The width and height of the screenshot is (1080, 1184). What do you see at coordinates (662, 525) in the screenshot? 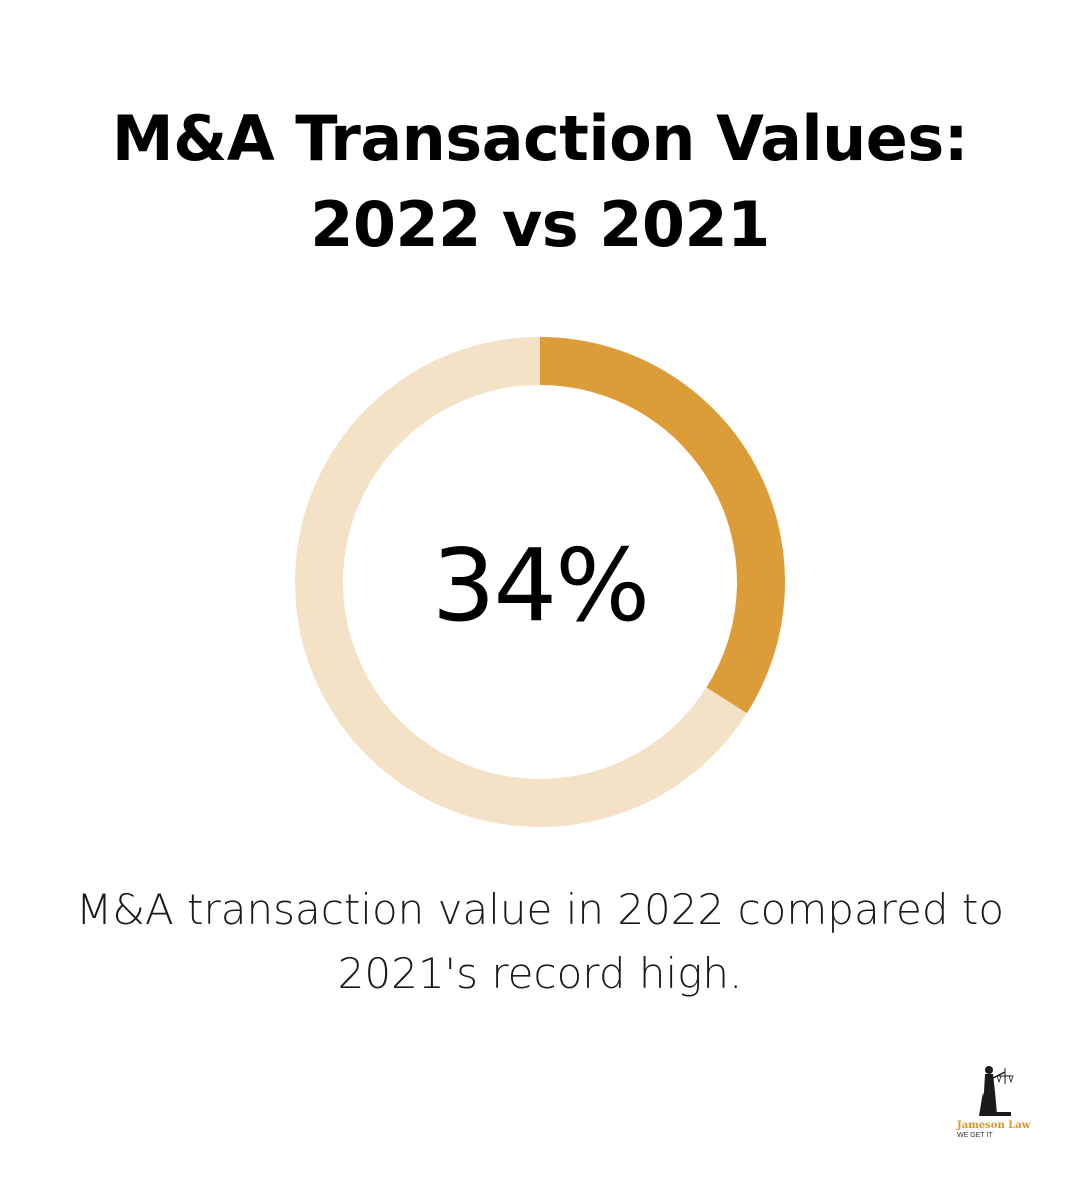
I see `donut-slice-value` at bounding box center [662, 525].